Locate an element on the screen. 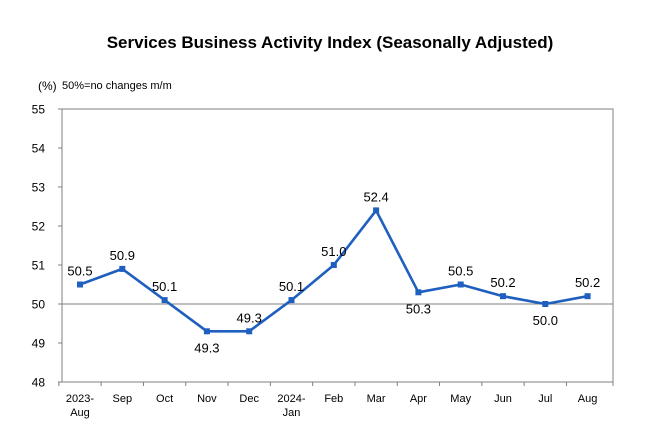  x-tick-label: Oct is located at coordinates (164, 399).